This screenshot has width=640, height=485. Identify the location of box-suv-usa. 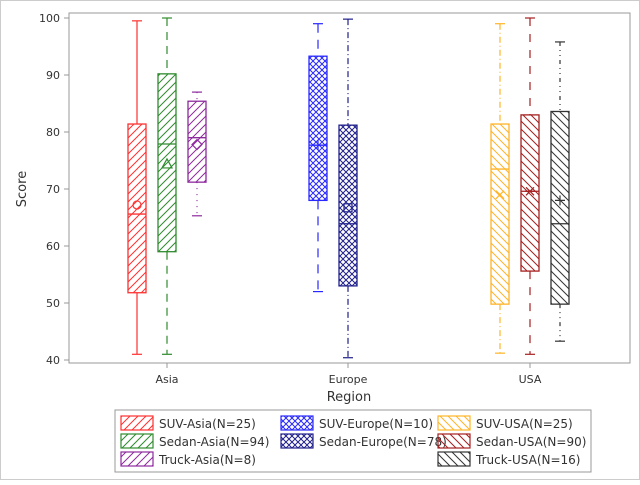
(500, 188).